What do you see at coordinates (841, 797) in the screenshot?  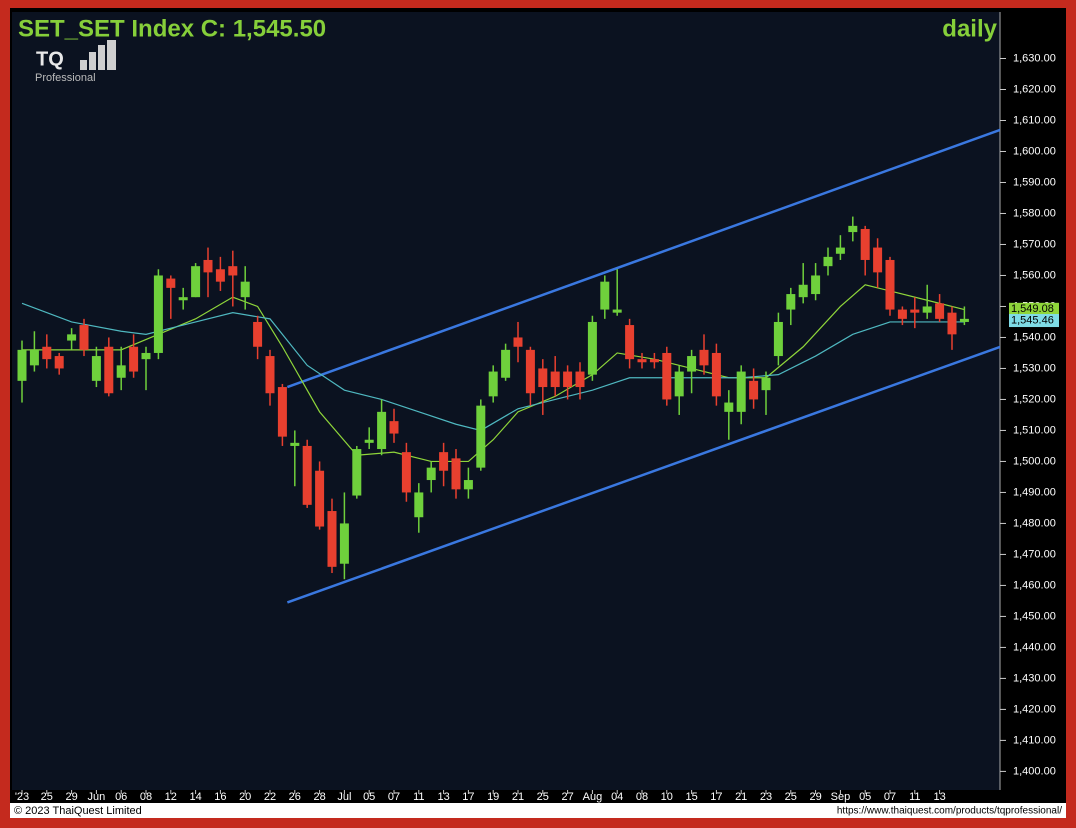 I see `x-tick-label: Sep` at bounding box center [841, 797].